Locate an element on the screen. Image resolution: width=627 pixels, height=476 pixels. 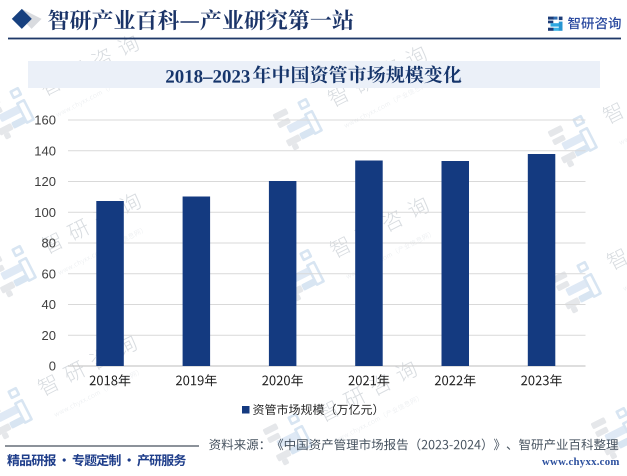
svg-text: 60 is located at coordinates (49, 273).